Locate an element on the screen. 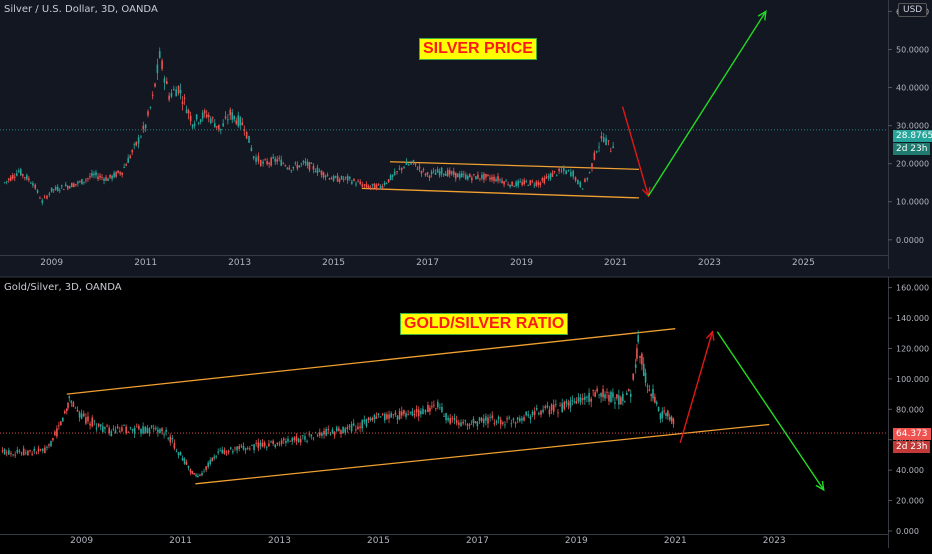  ratio-projection-down is located at coordinates (770, 411).